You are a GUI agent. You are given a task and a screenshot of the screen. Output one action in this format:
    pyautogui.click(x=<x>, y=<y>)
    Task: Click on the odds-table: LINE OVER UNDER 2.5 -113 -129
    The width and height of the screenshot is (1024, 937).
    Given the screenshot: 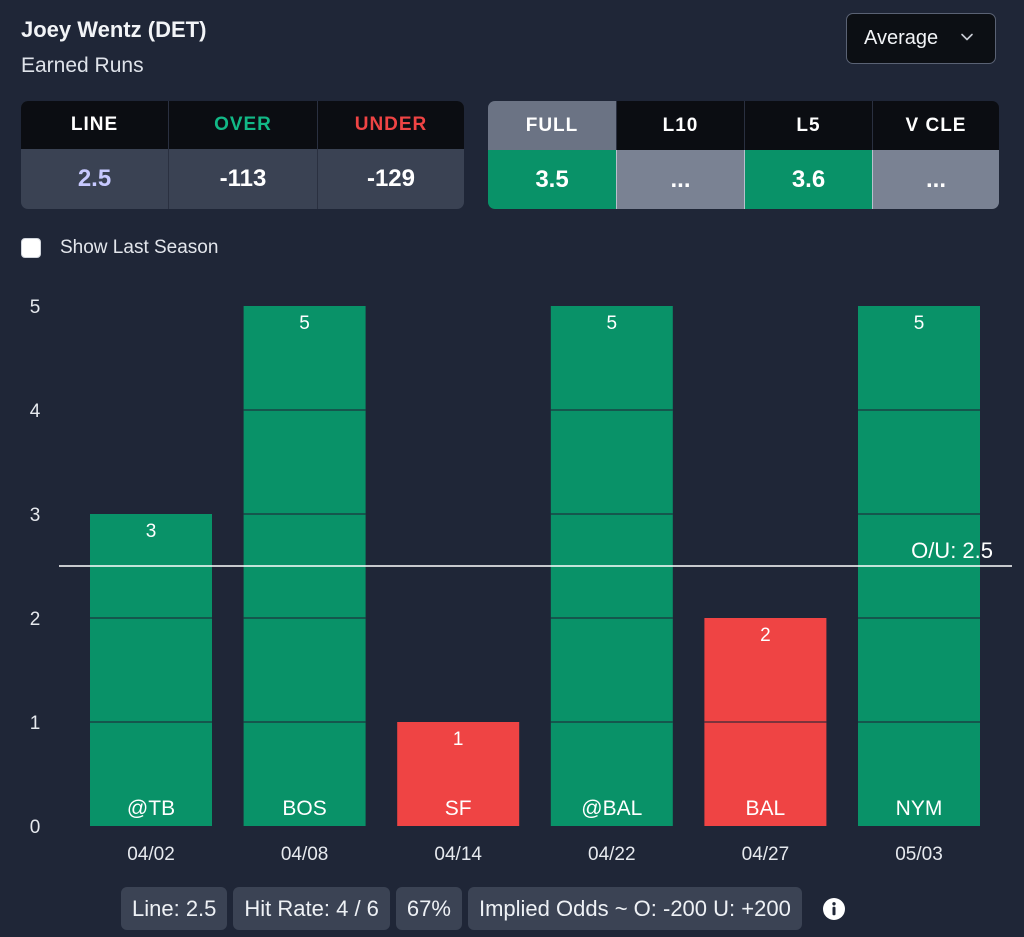 What is the action you would take?
    pyautogui.click(x=242, y=155)
    